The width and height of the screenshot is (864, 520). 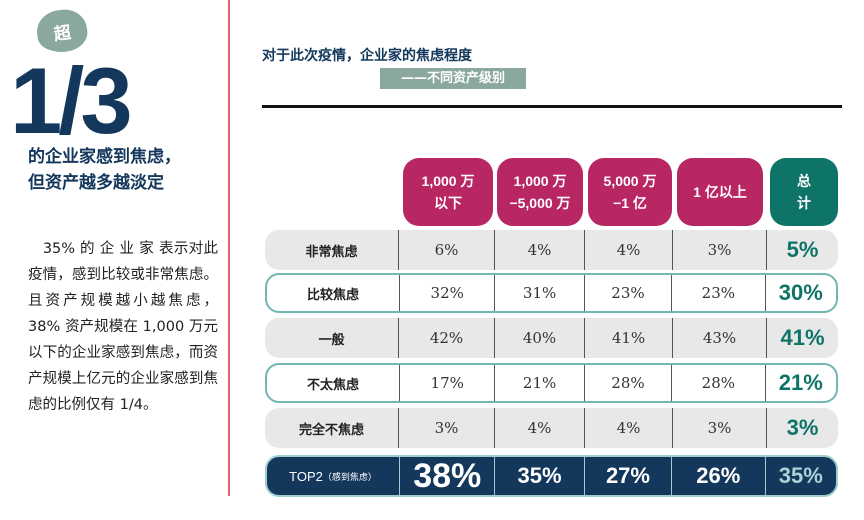 What do you see at coordinates (800, 293) in the screenshot?
I see `total-cell: 30%` at bounding box center [800, 293].